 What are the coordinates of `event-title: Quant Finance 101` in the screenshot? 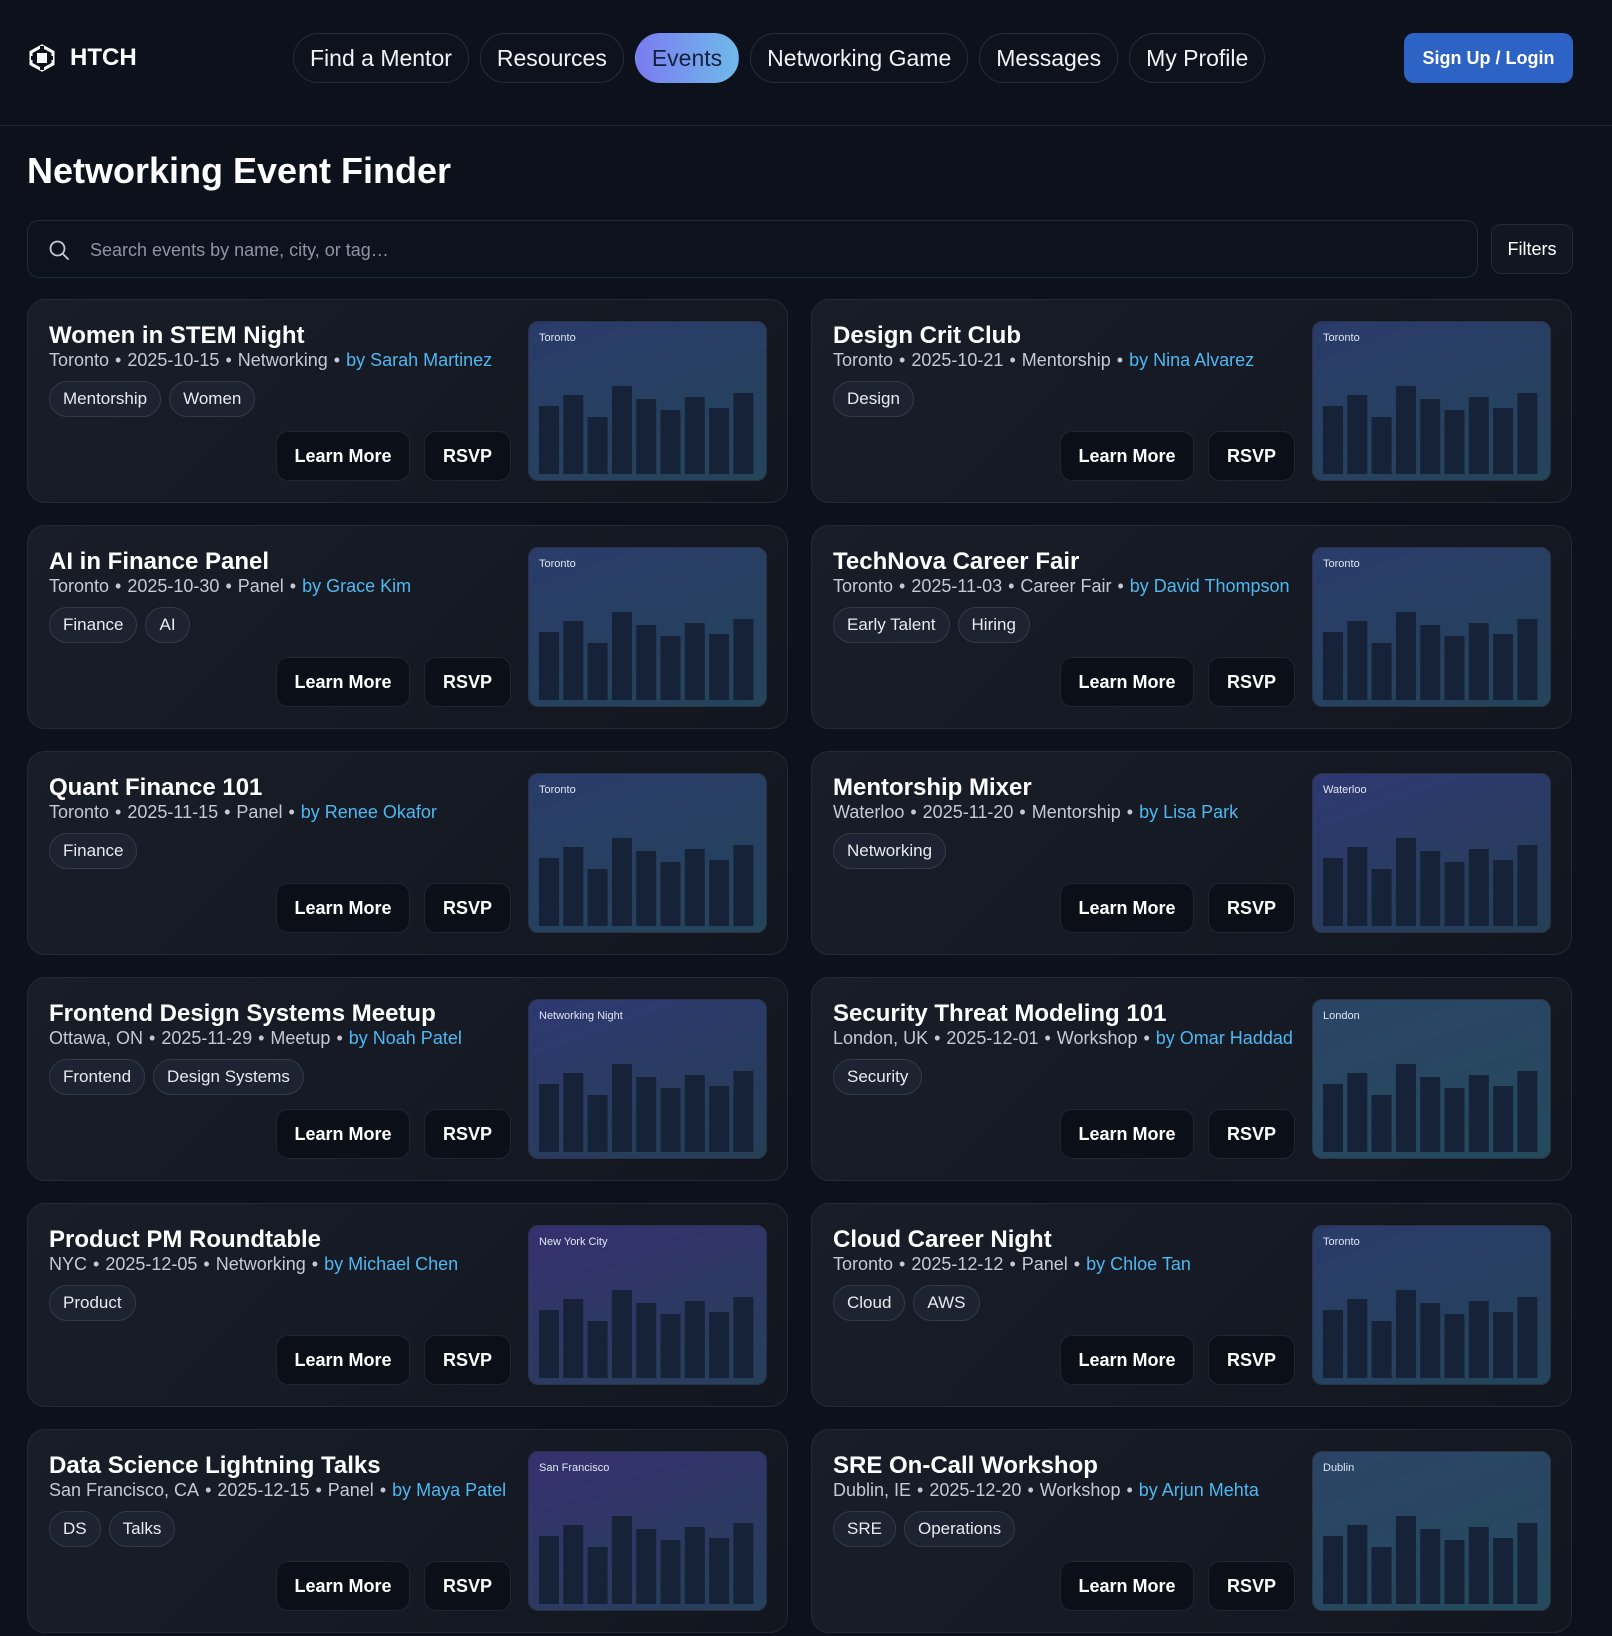 It's located at (156, 787).